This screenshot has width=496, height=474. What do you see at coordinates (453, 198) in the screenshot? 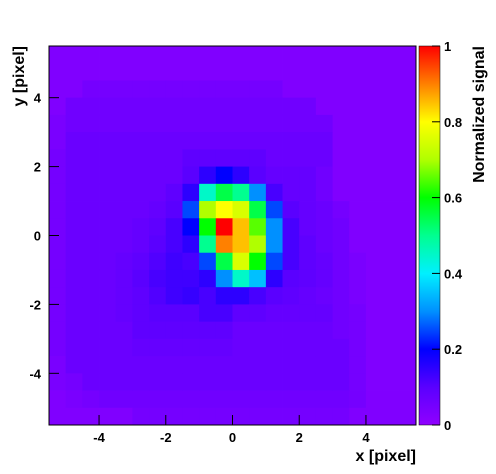
I see `colorbar-tick-label: 0.6` at bounding box center [453, 198].